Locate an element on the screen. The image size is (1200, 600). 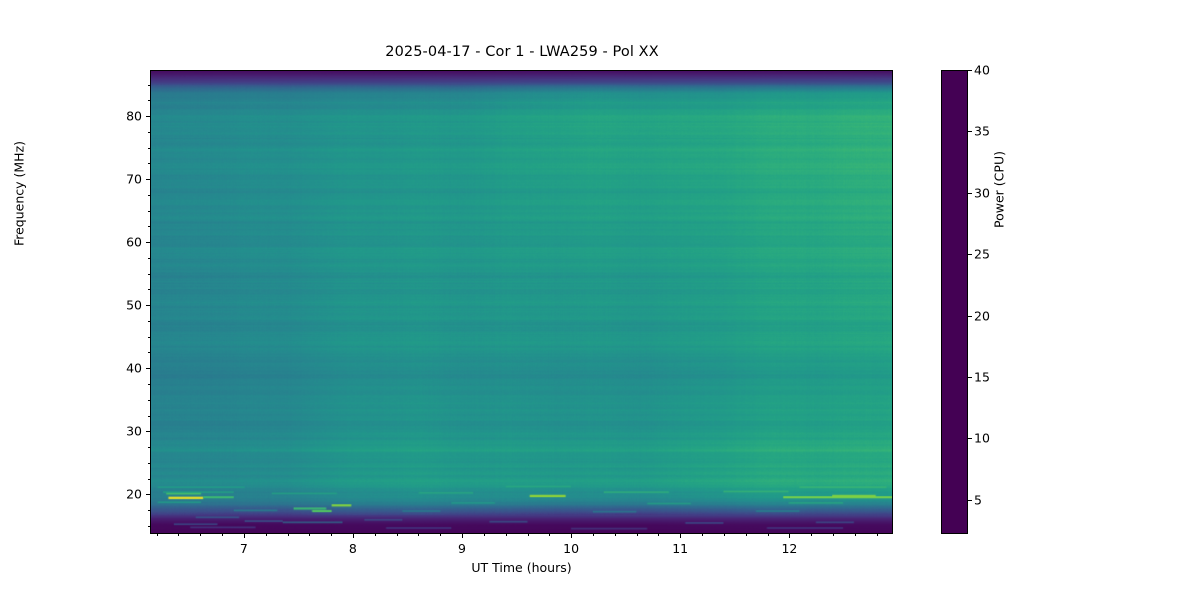
y-tick-label-60: 60 is located at coordinates (134, 242).